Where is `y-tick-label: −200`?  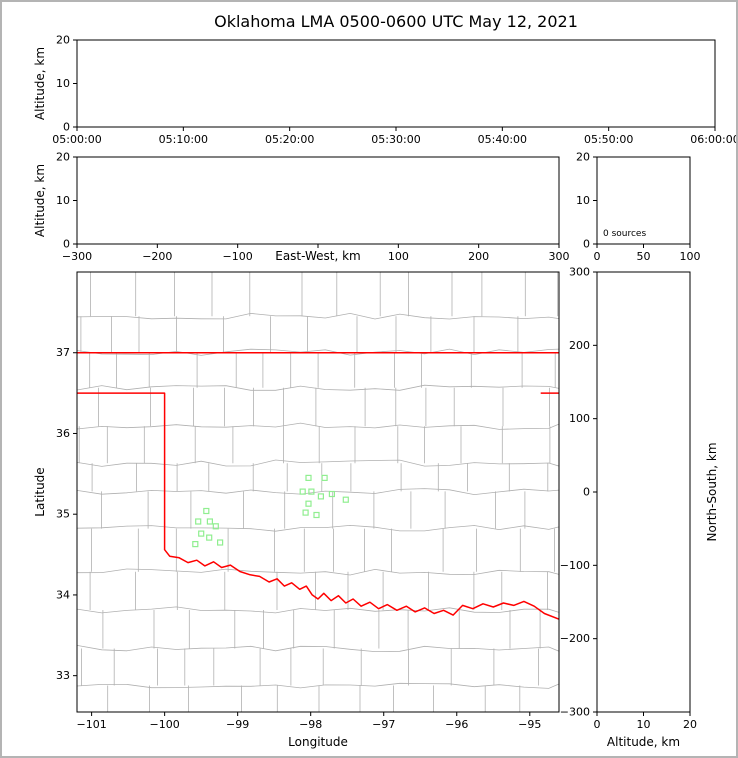 y-tick-label: −200 is located at coordinates (575, 638).